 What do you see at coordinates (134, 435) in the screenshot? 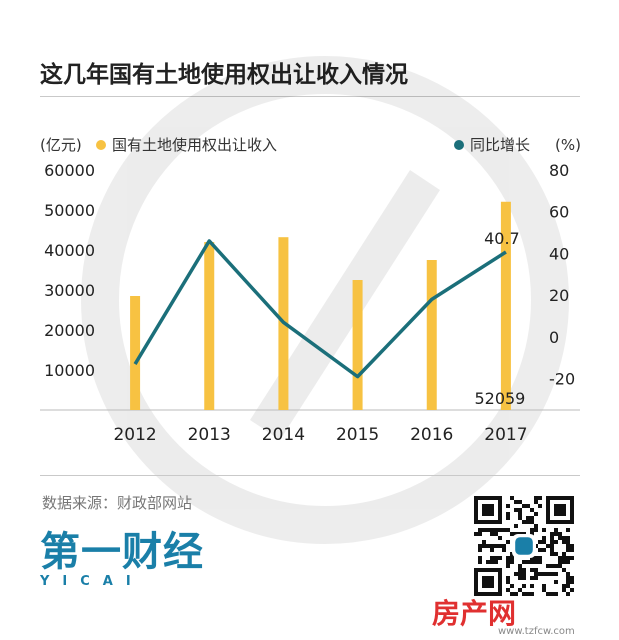
I see `x-tick-label: 2012` at bounding box center [134, 435].